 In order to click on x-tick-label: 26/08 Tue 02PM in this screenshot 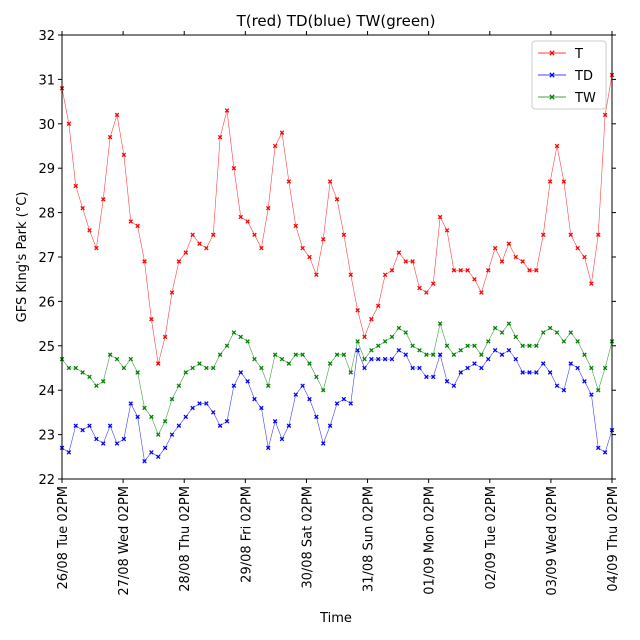, I will do `click(63, 538)`.